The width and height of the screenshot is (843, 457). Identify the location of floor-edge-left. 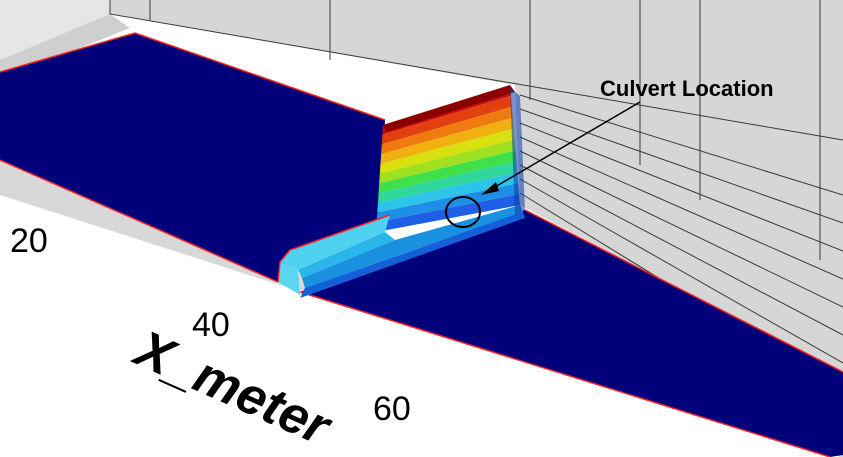
(139, 221).